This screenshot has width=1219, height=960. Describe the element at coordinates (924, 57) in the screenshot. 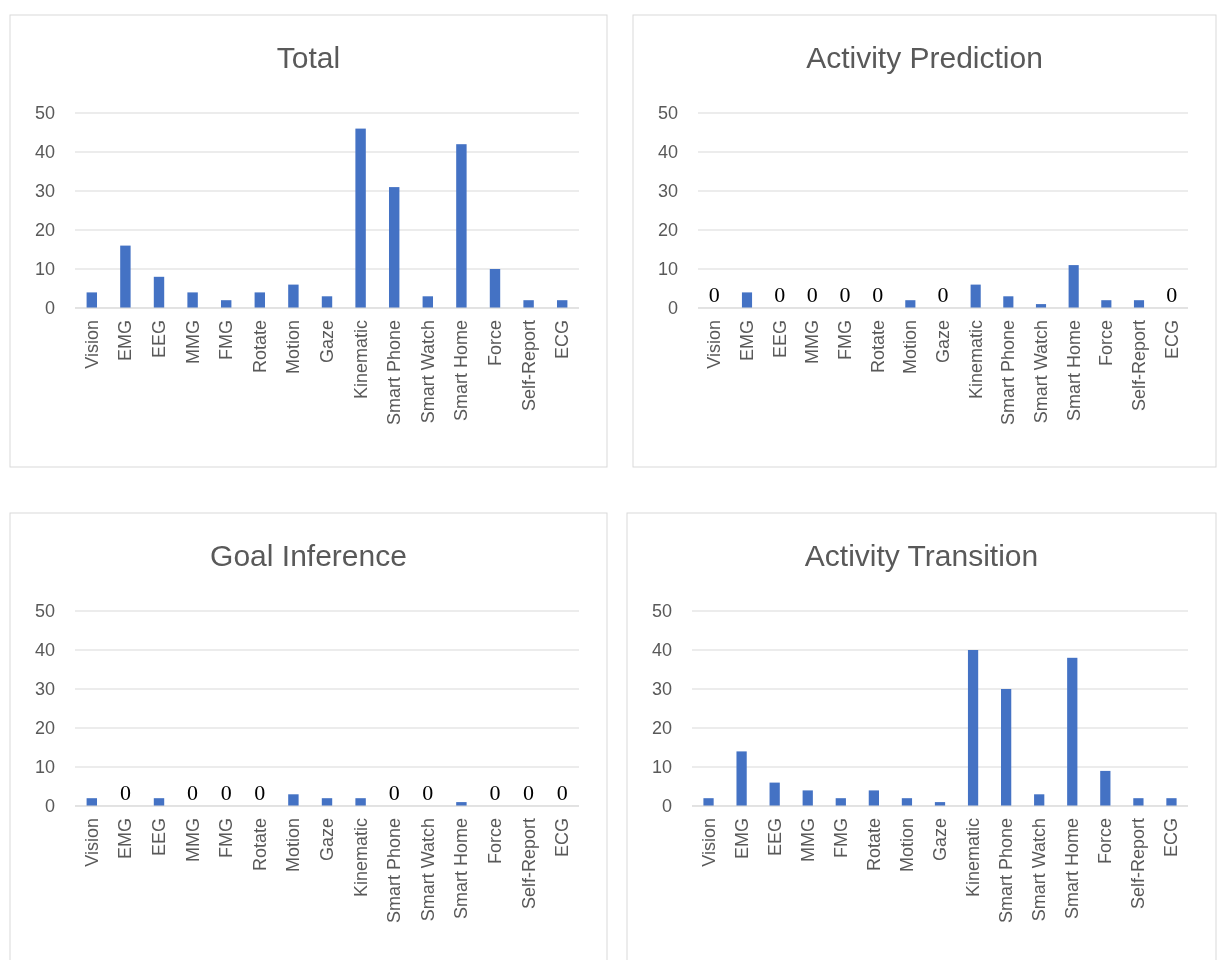

I see `chart-title: Activity Prediction` at that location.